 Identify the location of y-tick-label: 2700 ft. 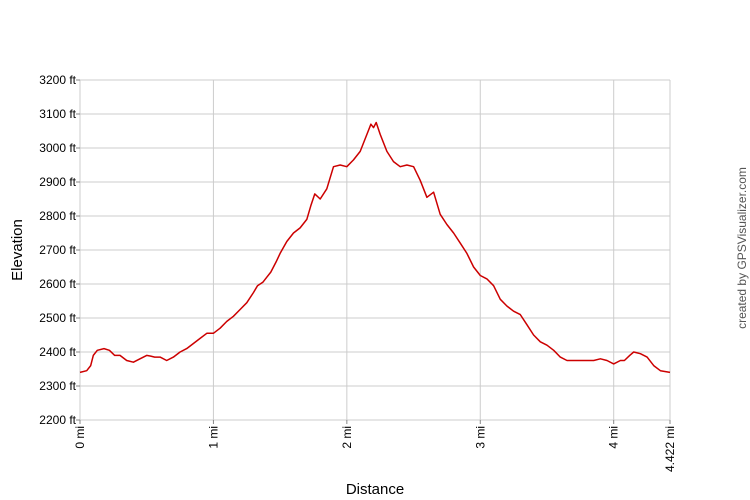
(57, 250).